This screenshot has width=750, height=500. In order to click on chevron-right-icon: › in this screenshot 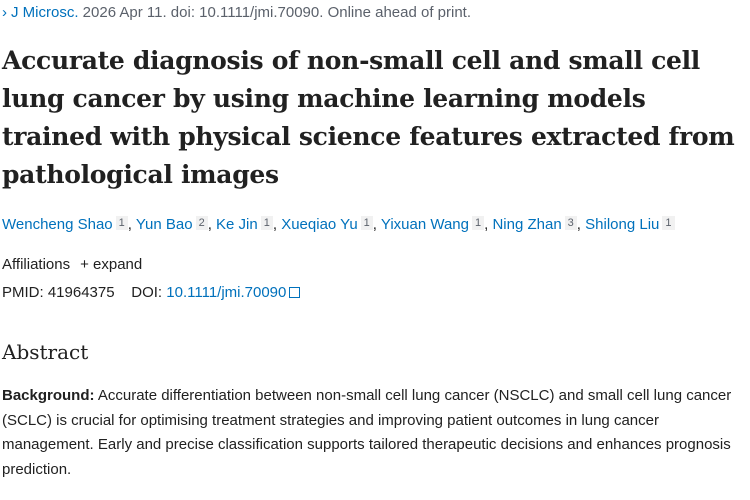, I will do `click(4, 12)`.